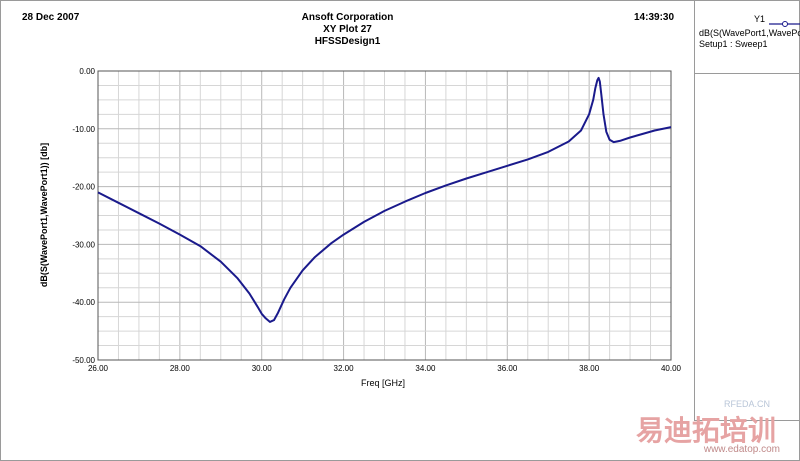  Describe the element at coordinates (759, 19) in the screenshot. I see `legend-trace-name: Y1` at that location.